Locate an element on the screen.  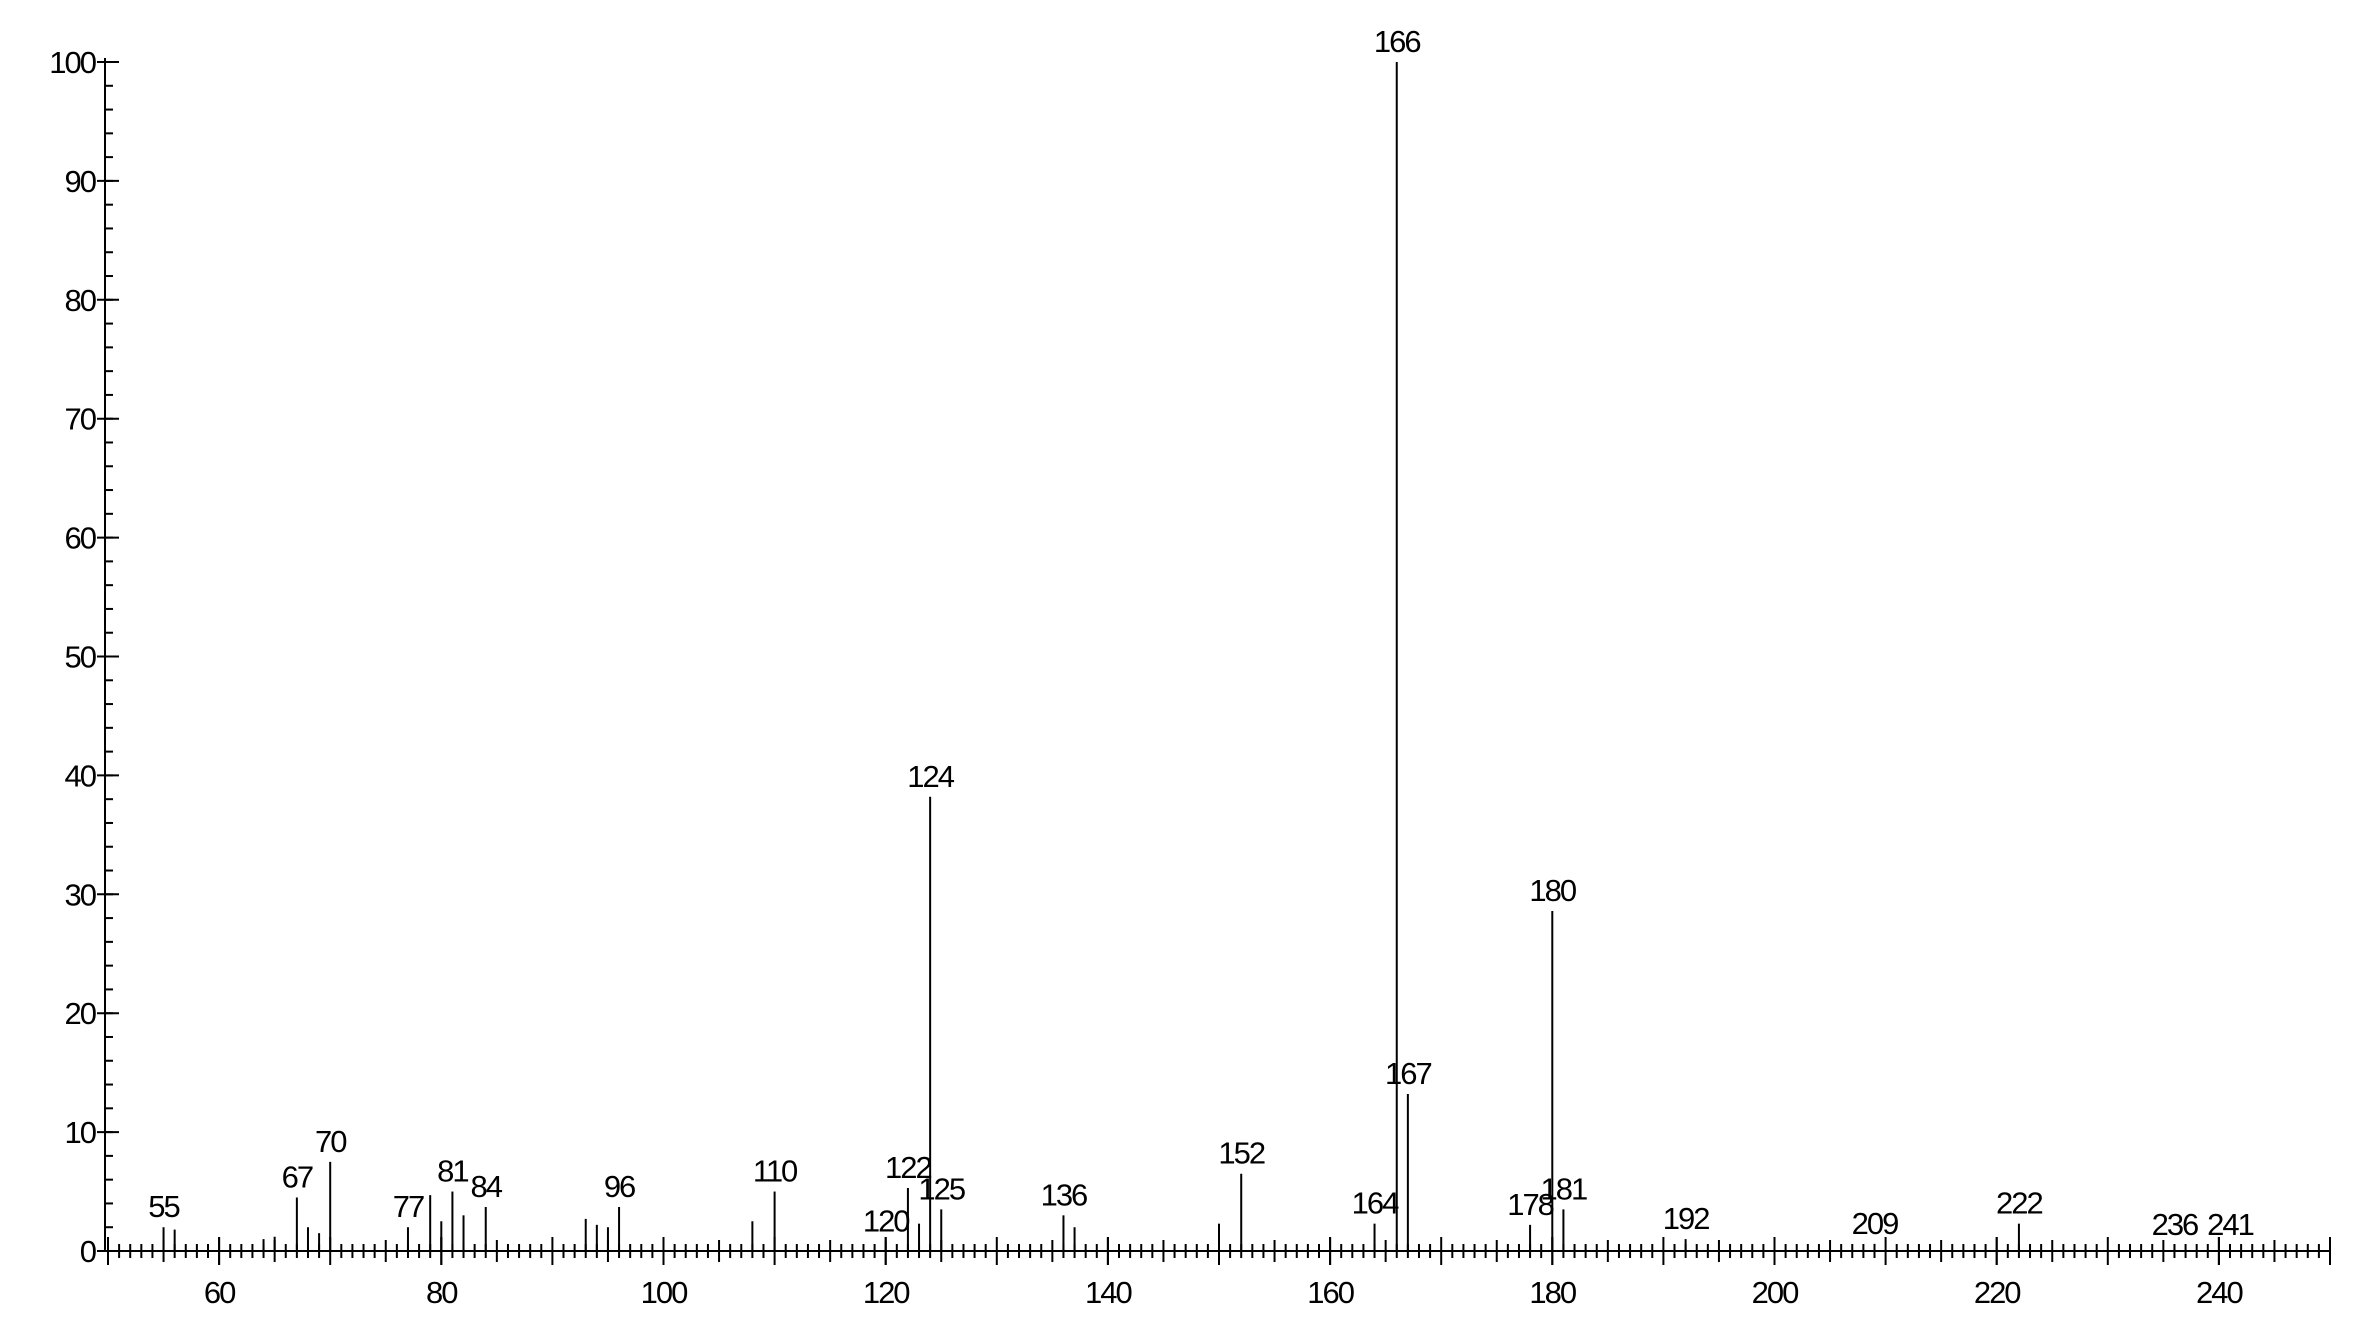
x-tick-label: 180 is located at coordinates (1552, 1292).